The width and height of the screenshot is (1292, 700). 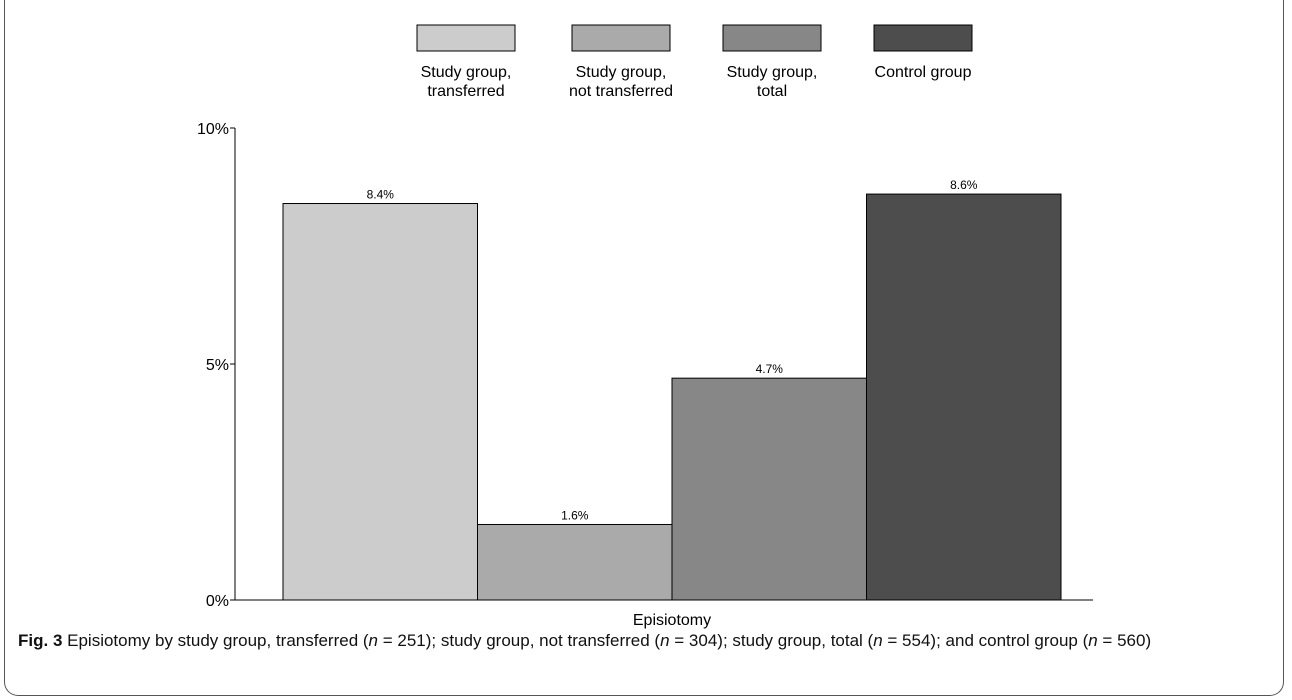 What do you see at coordinates (985, 640) in the screenshot?
I see `caption-segment: = 554); and control group (` at bounding box center [985, 640].